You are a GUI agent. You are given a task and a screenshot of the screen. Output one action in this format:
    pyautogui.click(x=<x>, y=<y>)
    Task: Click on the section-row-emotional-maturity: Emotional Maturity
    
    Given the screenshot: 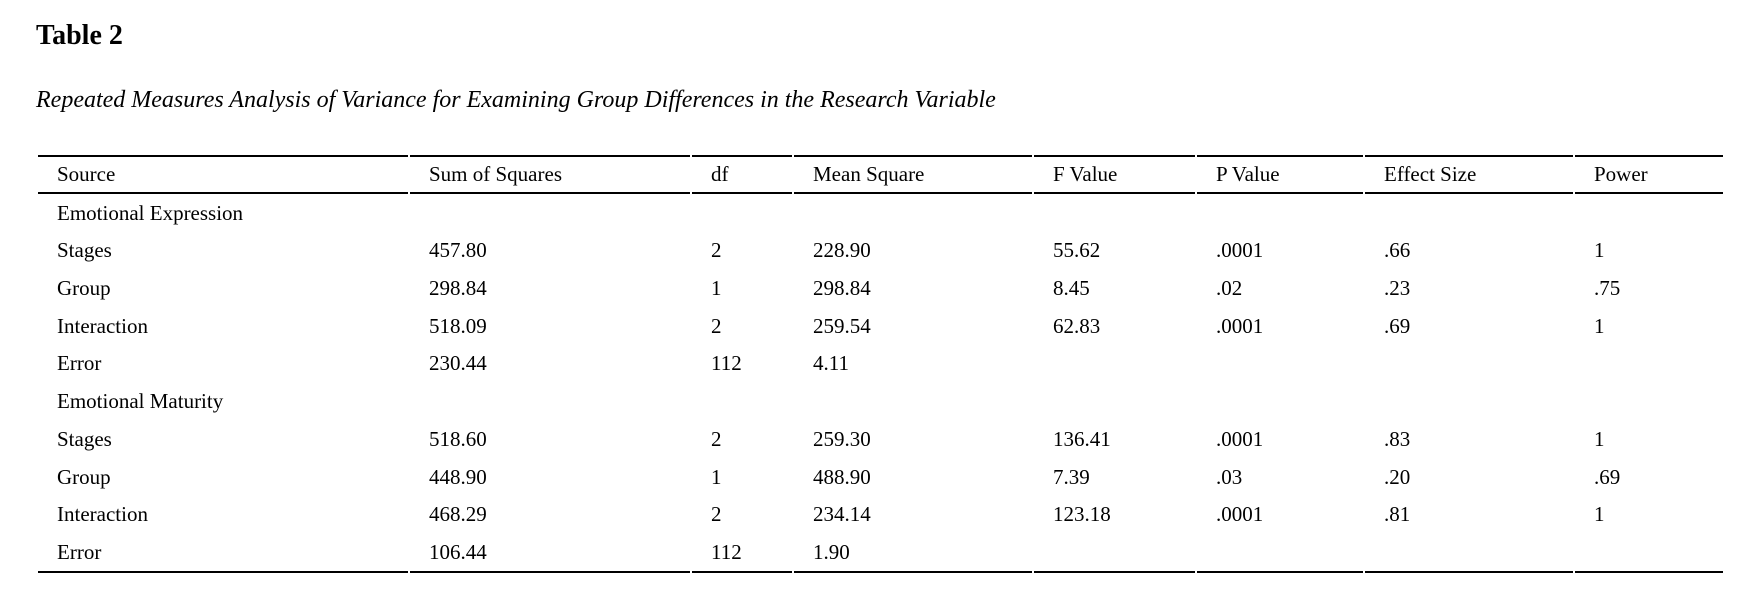 What is the action you would take?
    pyautogui.click(x=880, y=402)
    